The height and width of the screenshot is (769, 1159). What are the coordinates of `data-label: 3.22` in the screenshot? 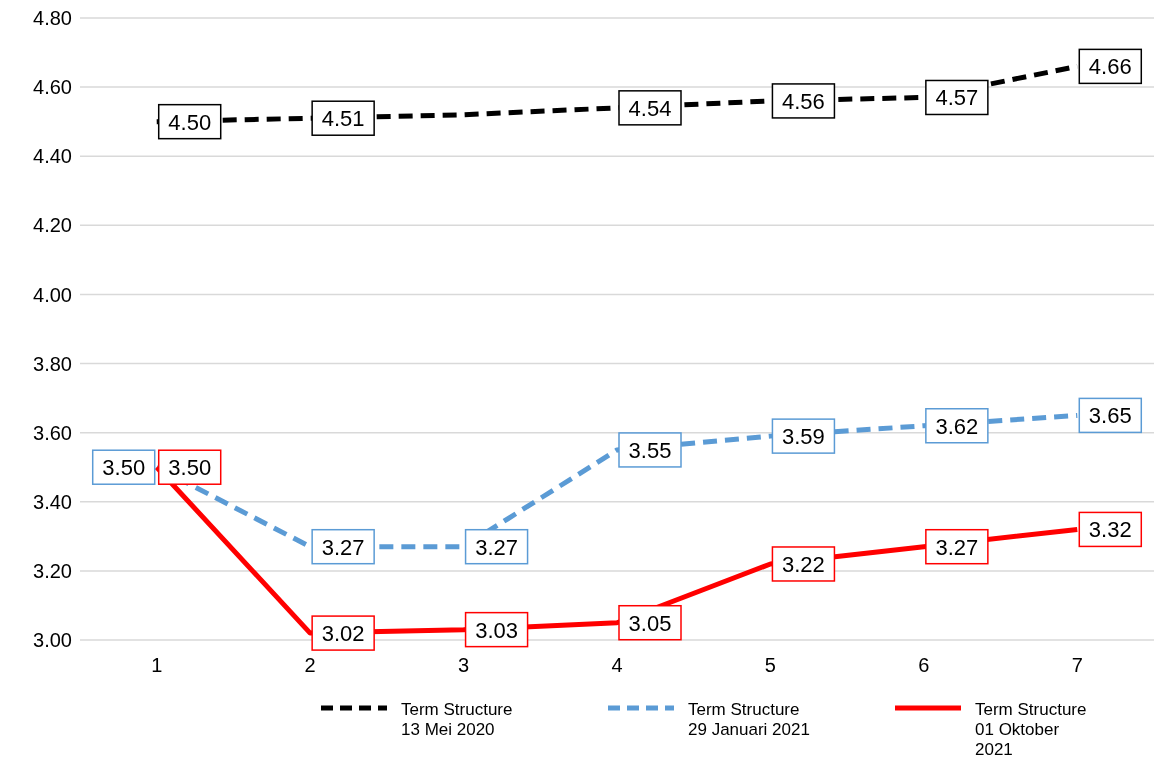 It's located at (803, 564).